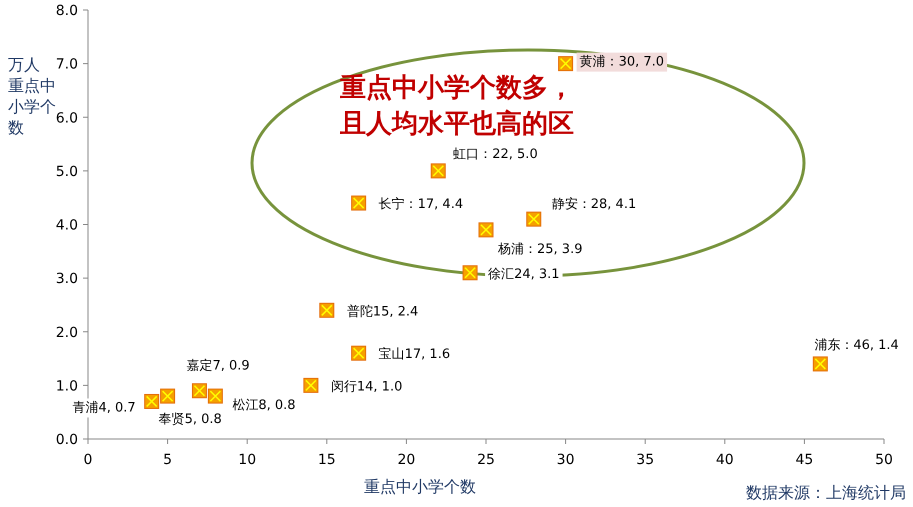 The height and width of the screenshot is (507, 913). I want to click on x-axis-title: 重点中小学个数, so click(420, 486).